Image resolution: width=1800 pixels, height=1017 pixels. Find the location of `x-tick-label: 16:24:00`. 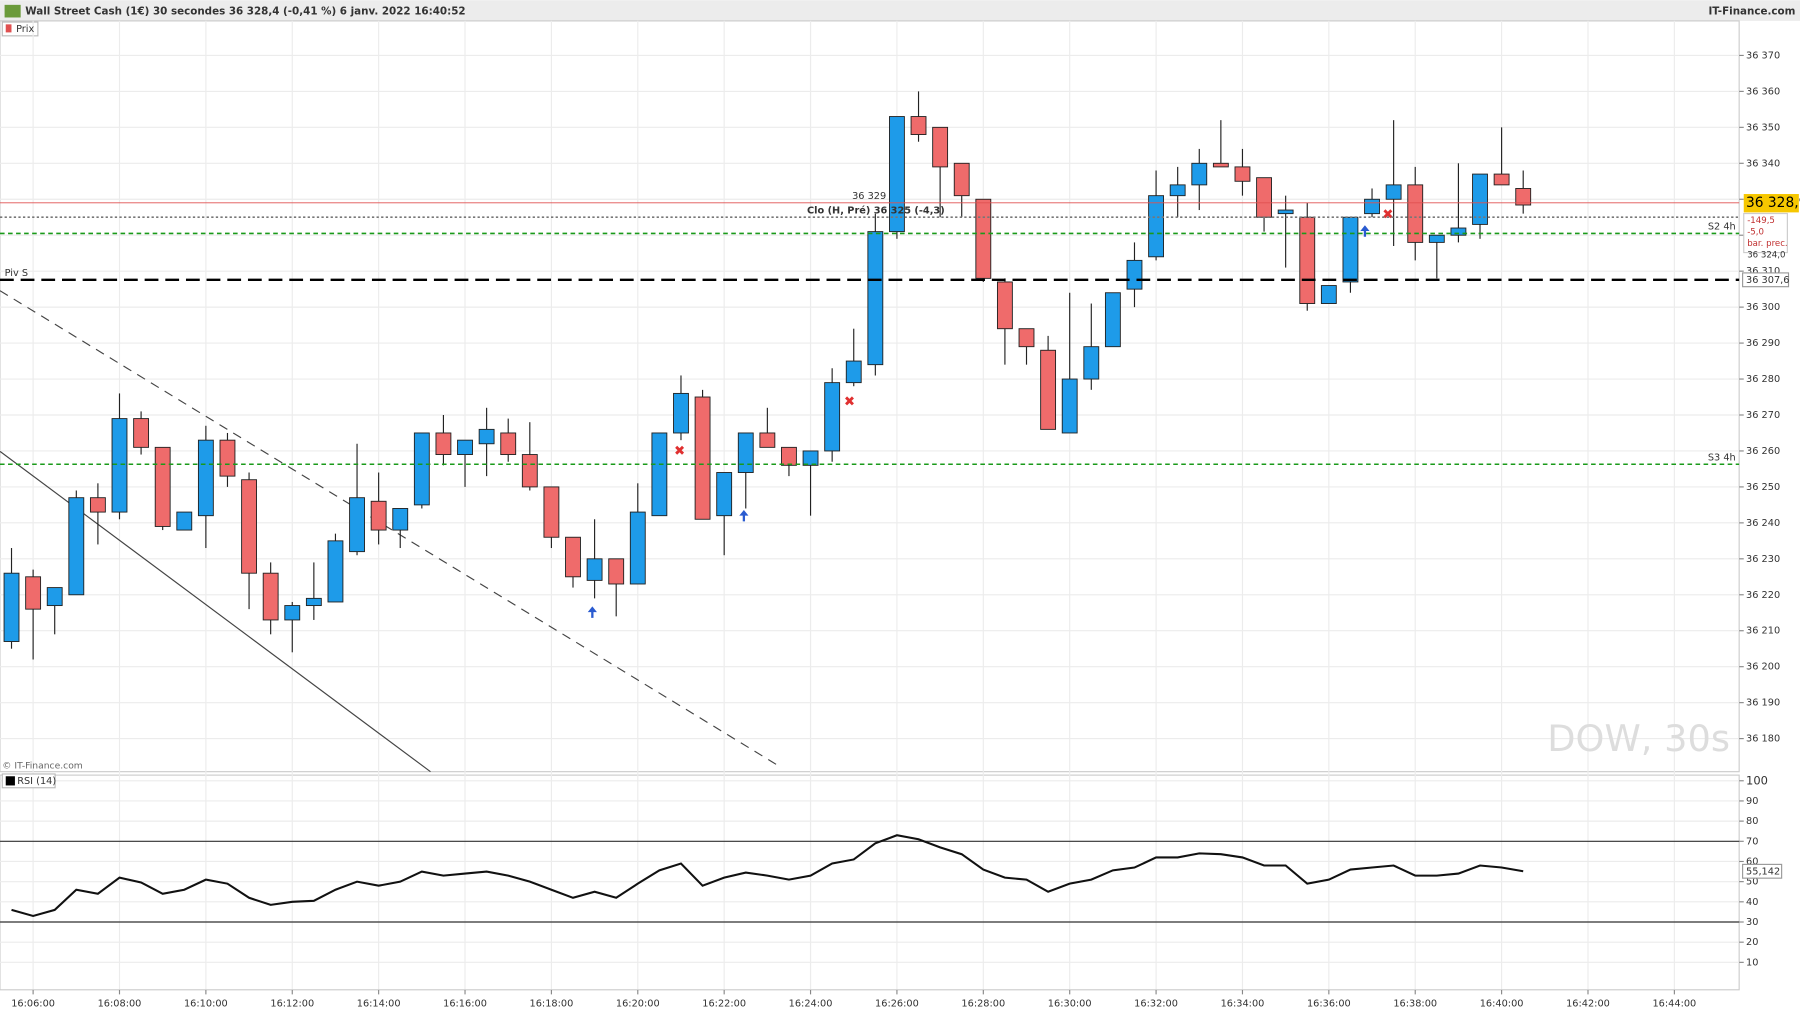

x-tick-label: 16:24:00 is located at coordinates (811, 1004).